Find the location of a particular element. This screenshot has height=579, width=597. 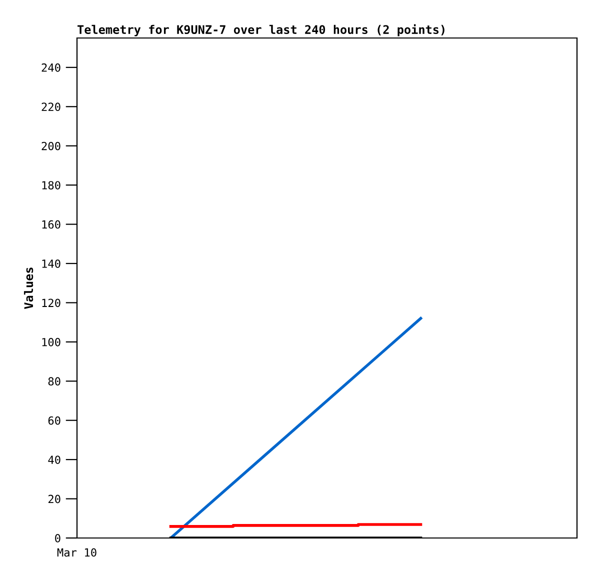

y-tick-label: 60 is located at coordinates (54, 420).